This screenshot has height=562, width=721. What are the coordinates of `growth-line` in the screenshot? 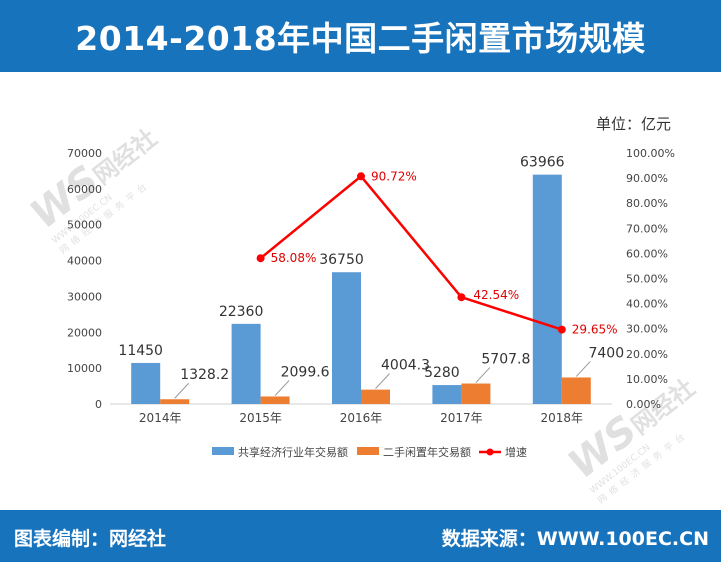 It's located at (411, 252).